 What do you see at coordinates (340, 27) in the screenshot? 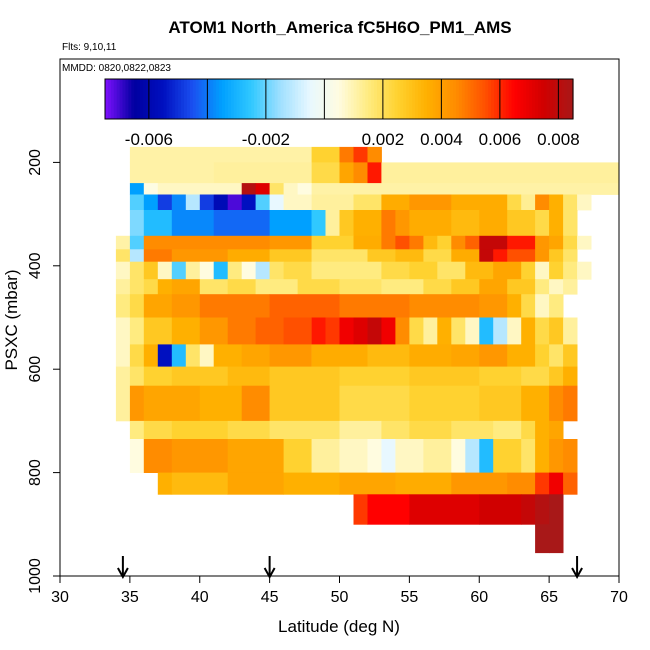
I see `chart-title: ATOM1 North_America fC5H6O_PM1_AMS` at bounding box center [340, 27].